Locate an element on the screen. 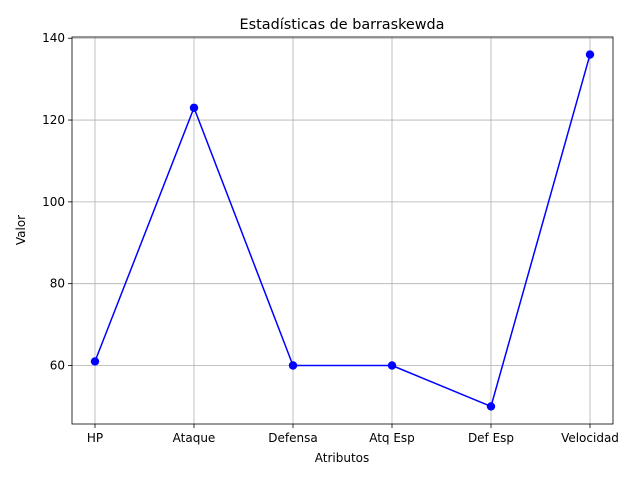  x-tick-label: Velocidad is located at coordinates (590, 438).